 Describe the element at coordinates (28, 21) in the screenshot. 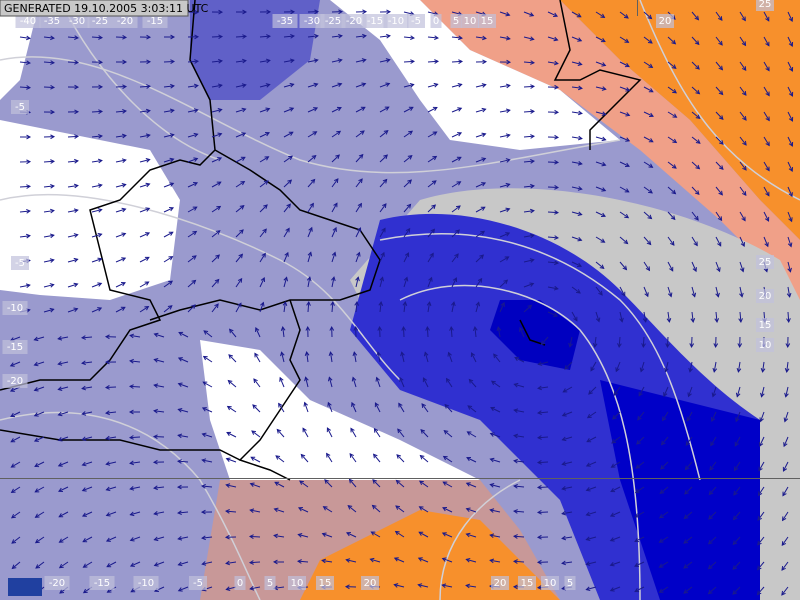

I see `contour-label: -40` at that location.